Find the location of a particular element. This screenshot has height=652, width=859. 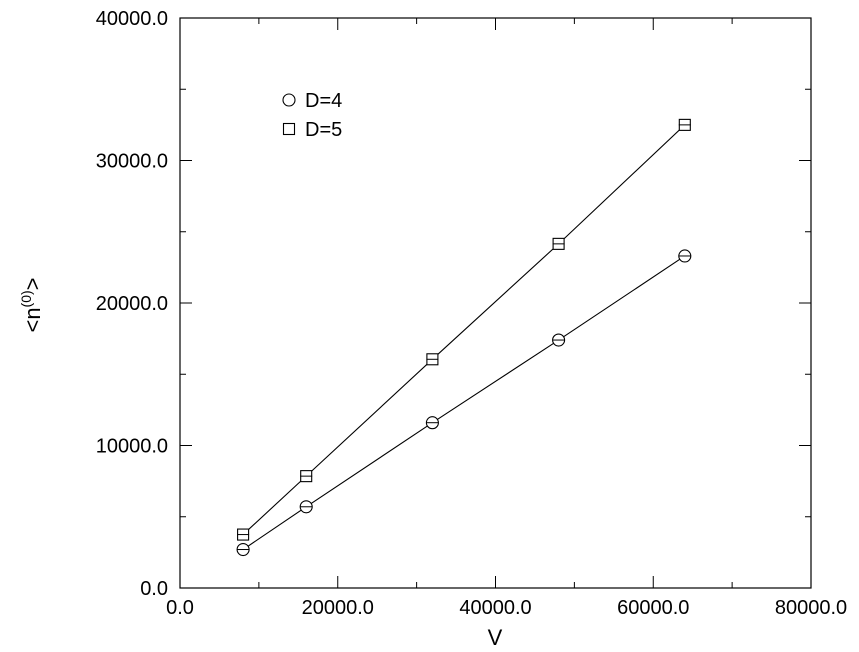

x-axis-title: V is located at coordinates (495, 637).